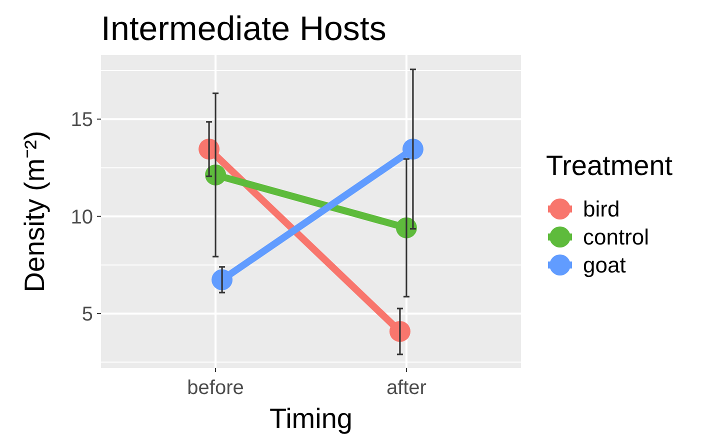  I want to click on legend-label: goat, so click(604, 265).